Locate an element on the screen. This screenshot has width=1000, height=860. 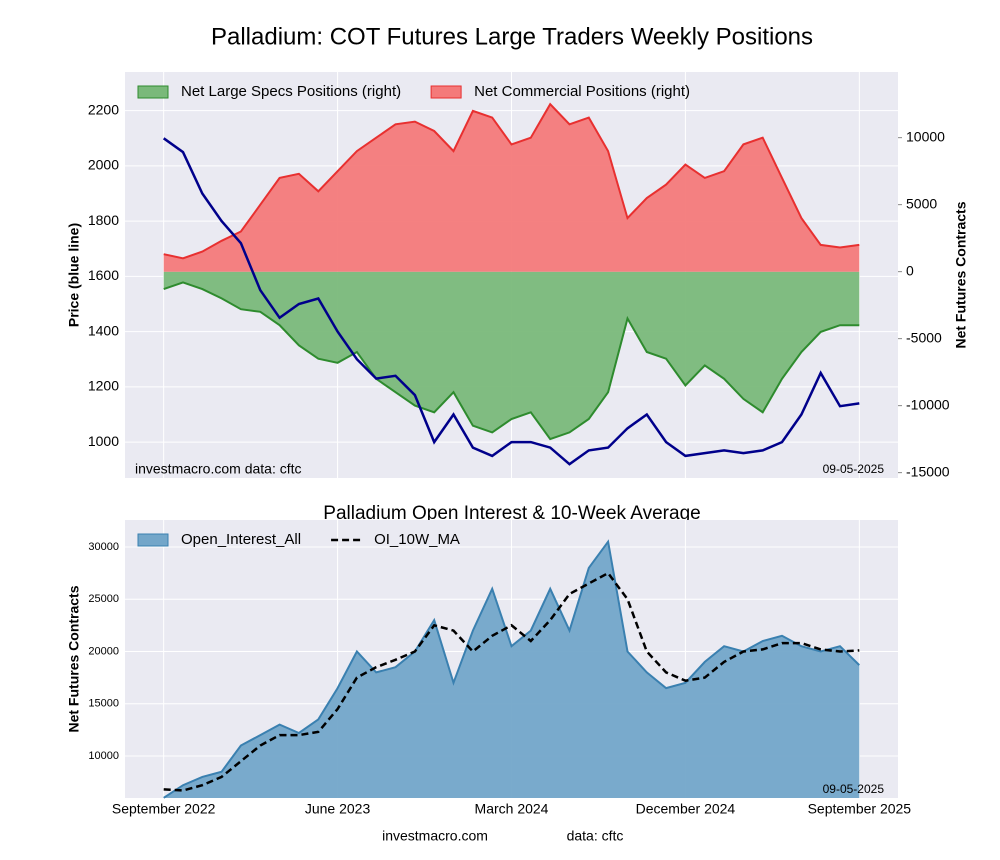
legend-label: OI_10W_MA is located at coordinates (417, 539).